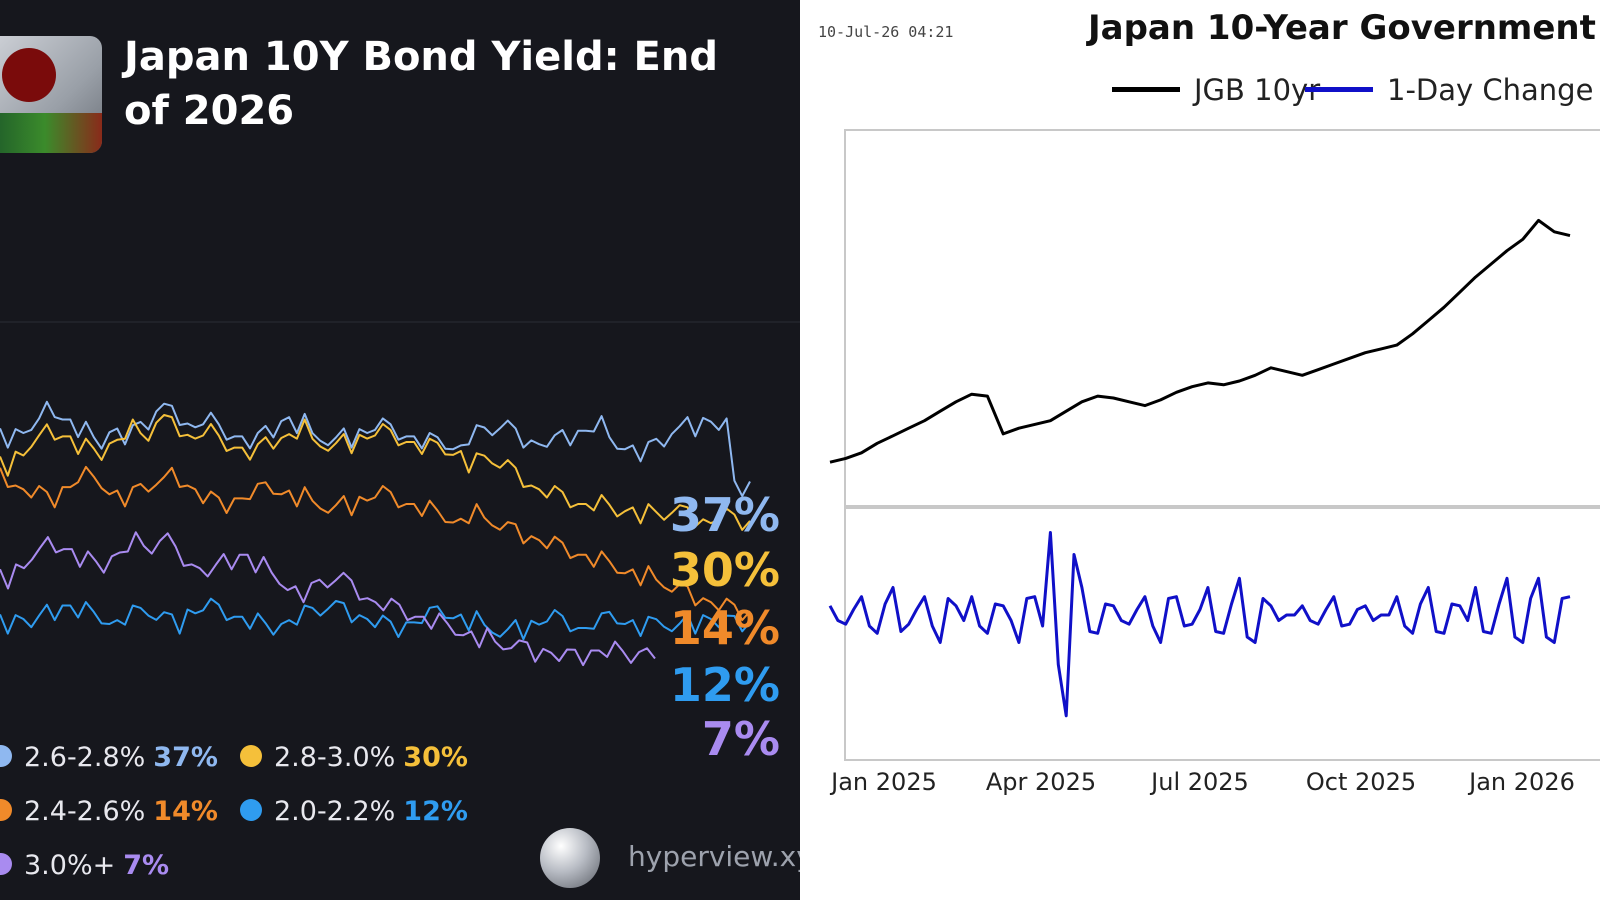 The image size is (1600, 900). What do you see at coordinates (1200, 341) in the screenshot?
I see `jgb-10yr-line` at bounding box center [1200, 341].